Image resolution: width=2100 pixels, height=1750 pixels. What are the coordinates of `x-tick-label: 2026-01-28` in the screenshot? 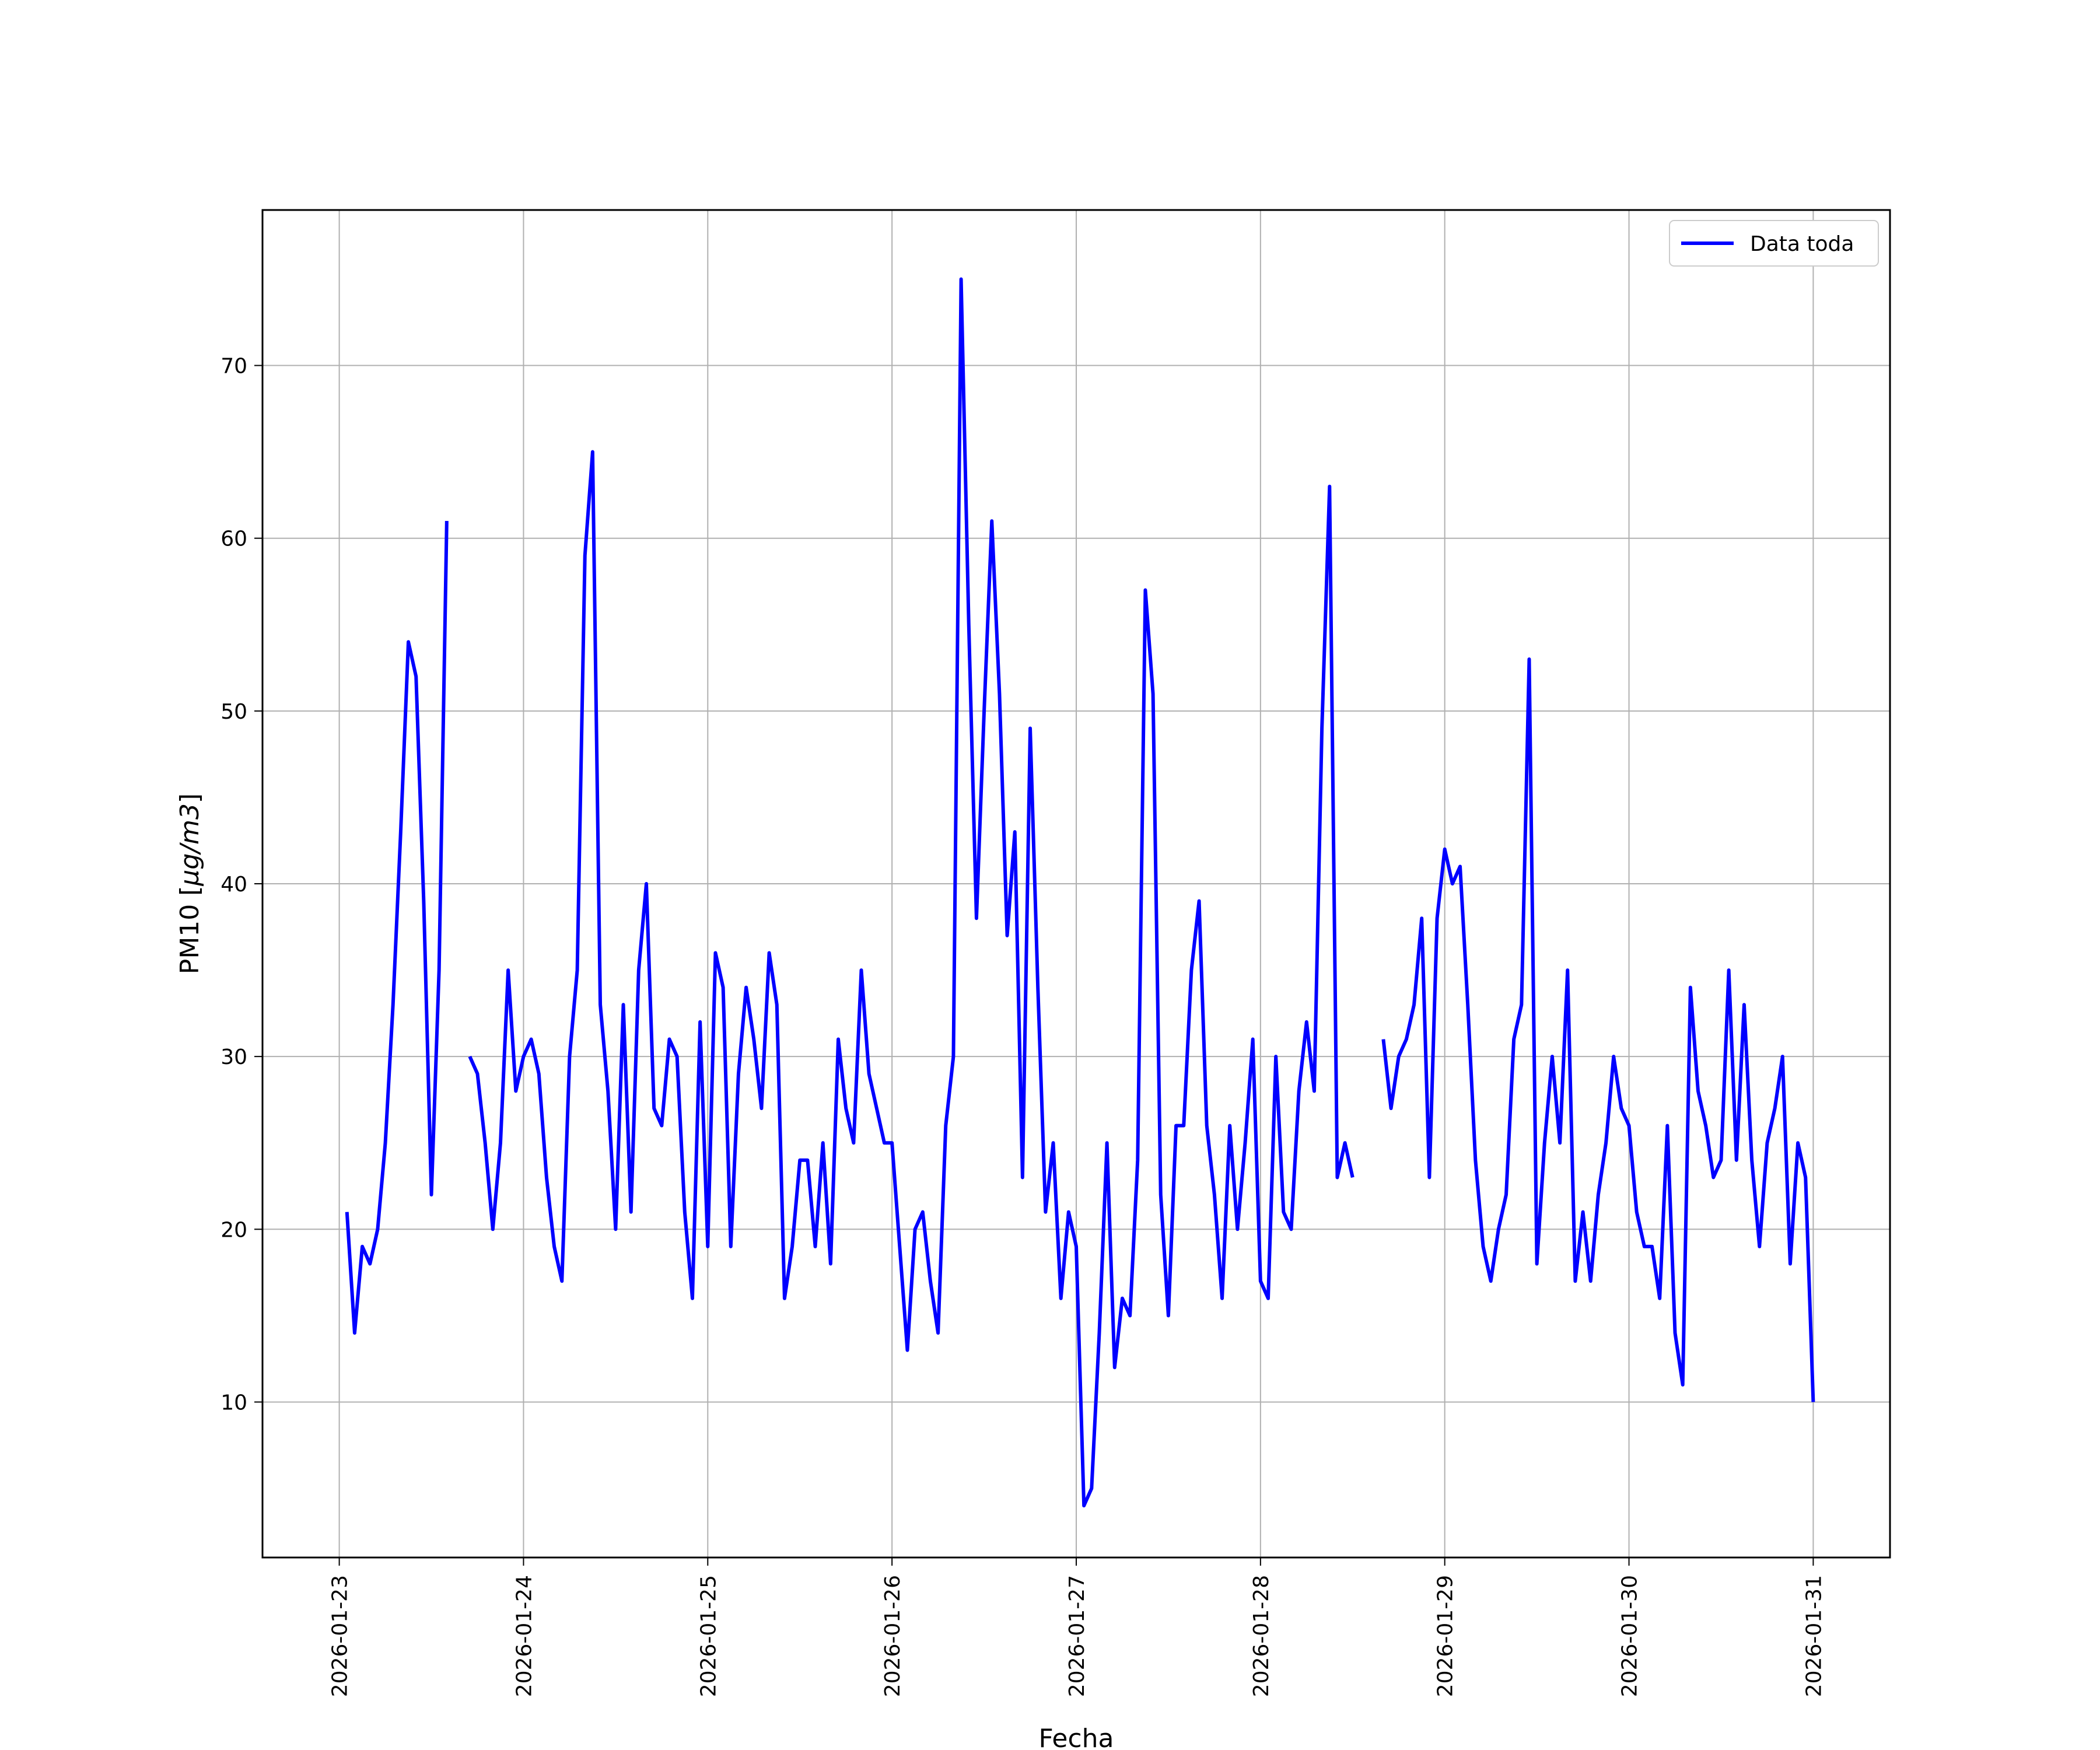 It's located at (1261, 1636).